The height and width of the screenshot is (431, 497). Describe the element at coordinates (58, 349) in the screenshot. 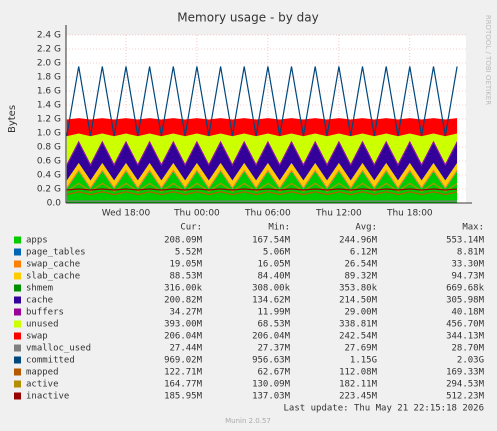

I see `legend-label: vmalloc_used` at that location.